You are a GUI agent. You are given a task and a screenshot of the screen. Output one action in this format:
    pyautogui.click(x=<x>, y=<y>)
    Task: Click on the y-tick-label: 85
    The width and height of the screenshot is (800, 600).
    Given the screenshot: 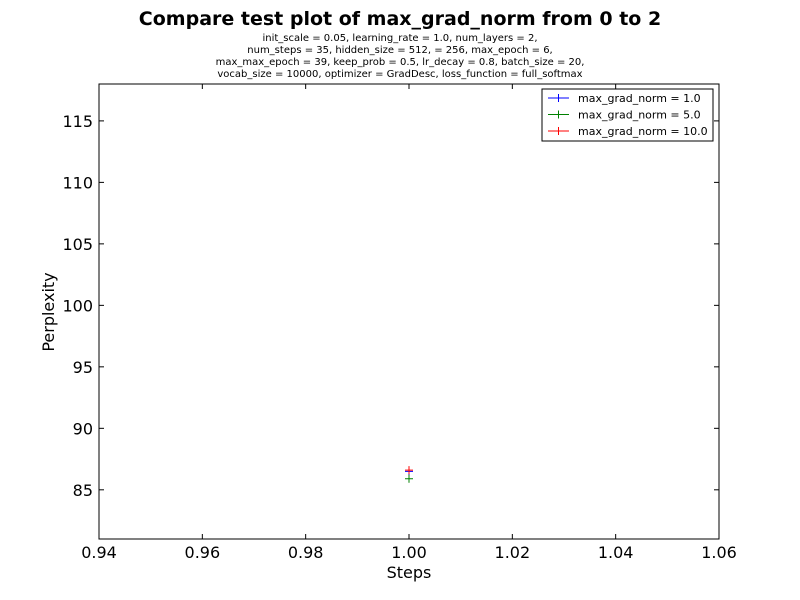 What is the action you would take?
    pyautogui.click(x=83, y=490)
    